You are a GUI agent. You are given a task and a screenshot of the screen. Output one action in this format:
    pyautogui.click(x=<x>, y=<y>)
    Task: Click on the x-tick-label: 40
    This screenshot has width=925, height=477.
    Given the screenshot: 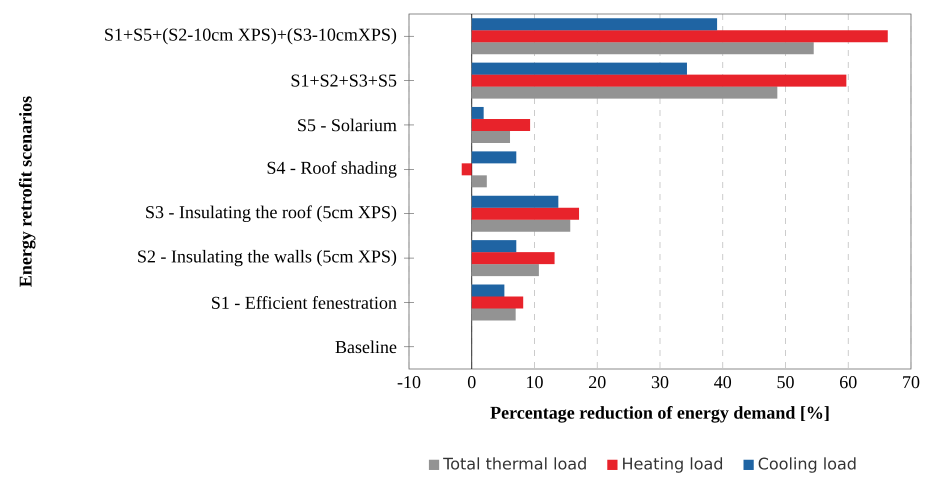 What is the action you would take?
    pyautogui.click(x=723, y=382)
    